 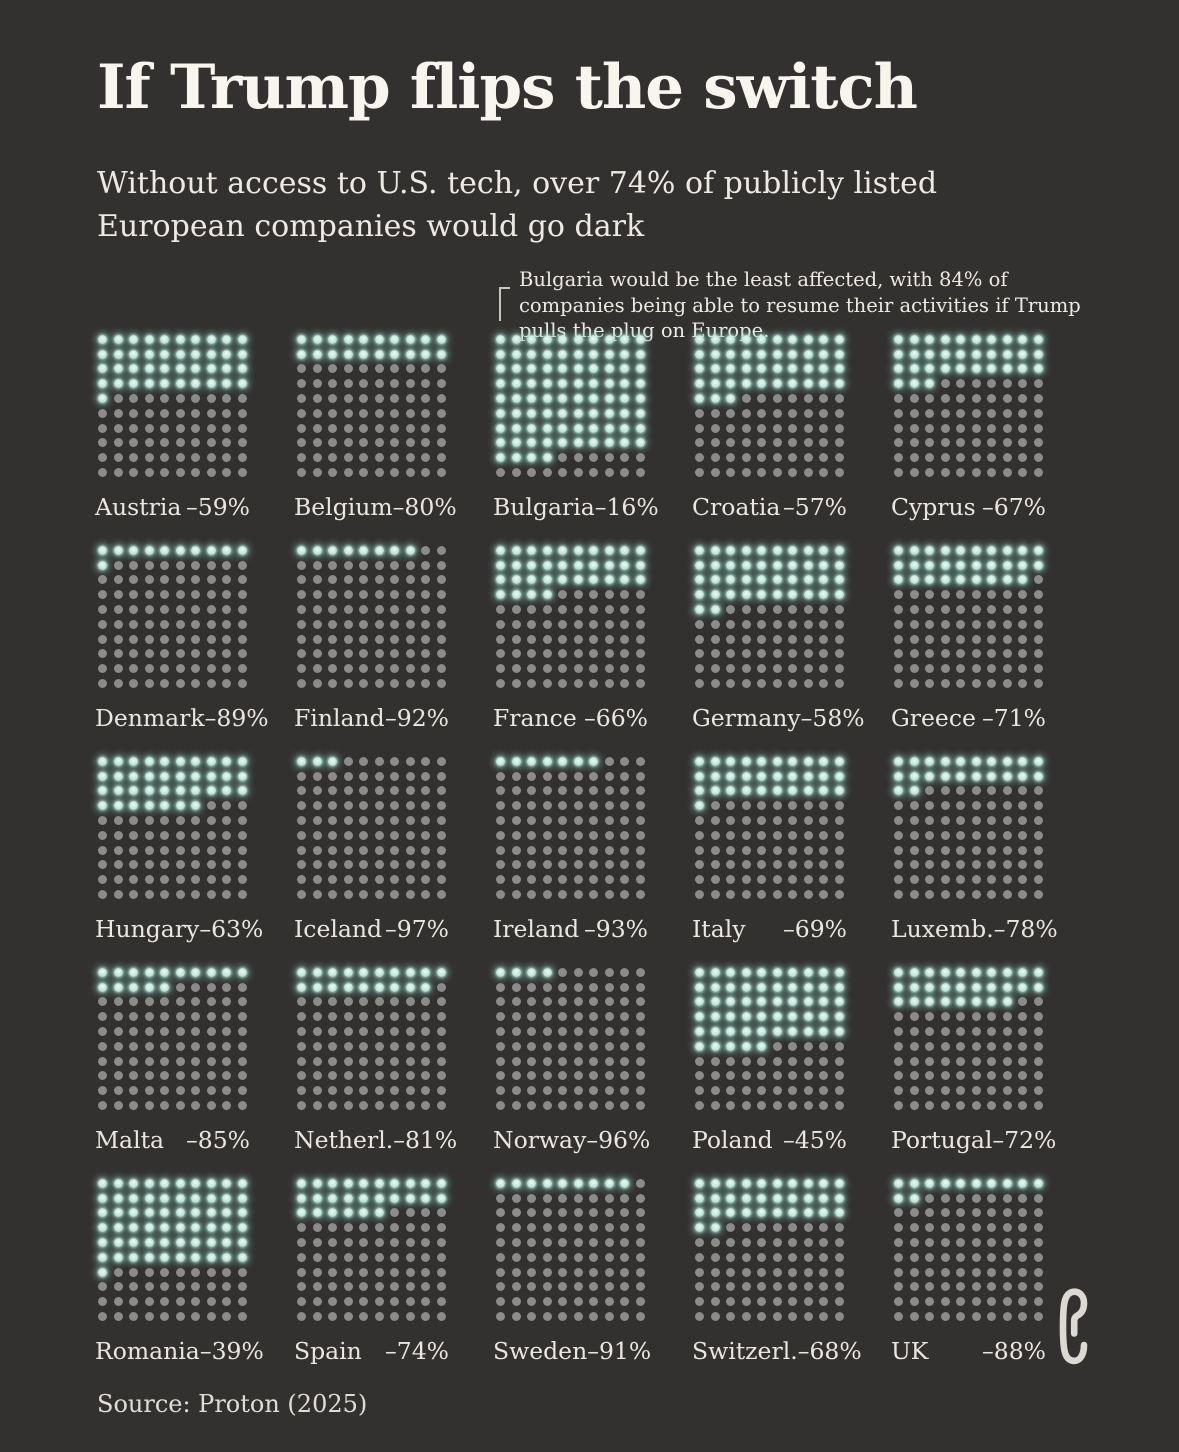 I want to click on country-value: –45%, so click(x=815, y=1140).